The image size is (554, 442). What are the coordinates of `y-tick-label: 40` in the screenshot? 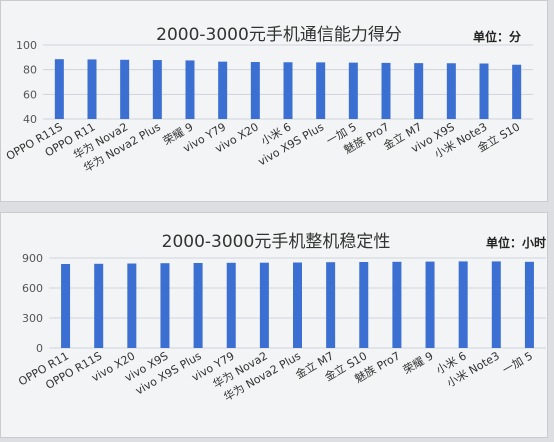 It's located at (30, 119).